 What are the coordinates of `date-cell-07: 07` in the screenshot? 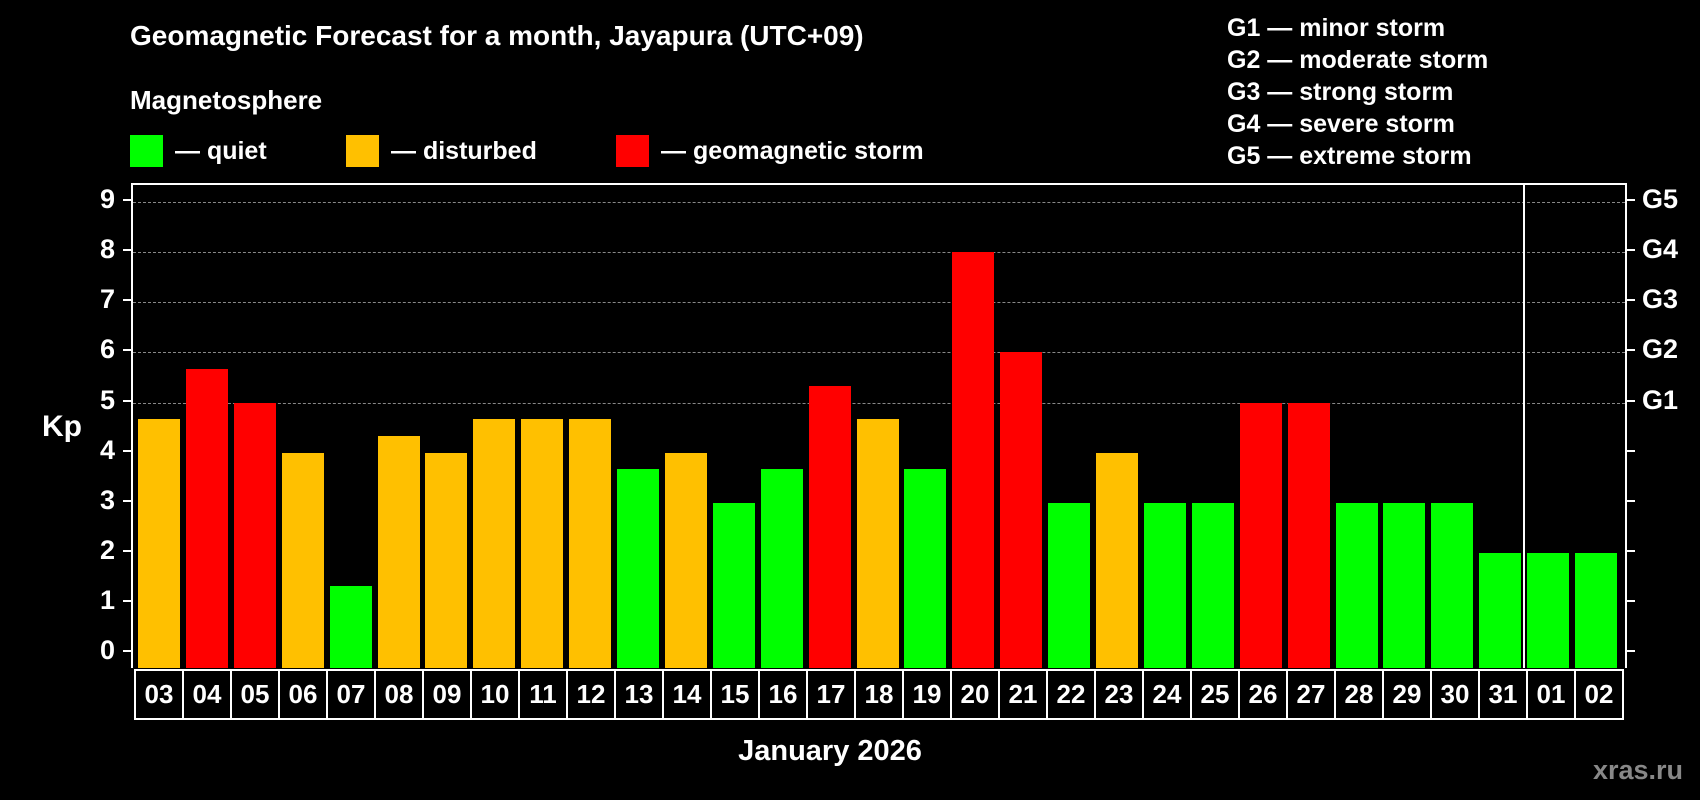 It's located at (352, 694).